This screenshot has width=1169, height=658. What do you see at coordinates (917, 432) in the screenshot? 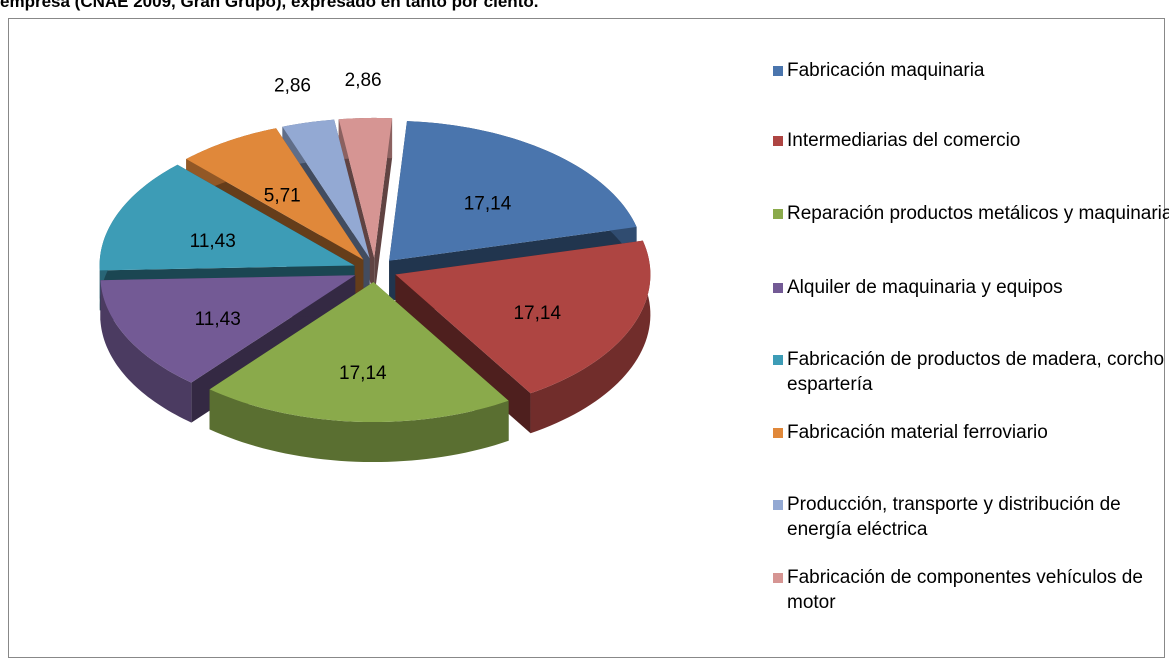
I see `legend-label: Fabricación material ferroviario` at bounding box center [917, 432].